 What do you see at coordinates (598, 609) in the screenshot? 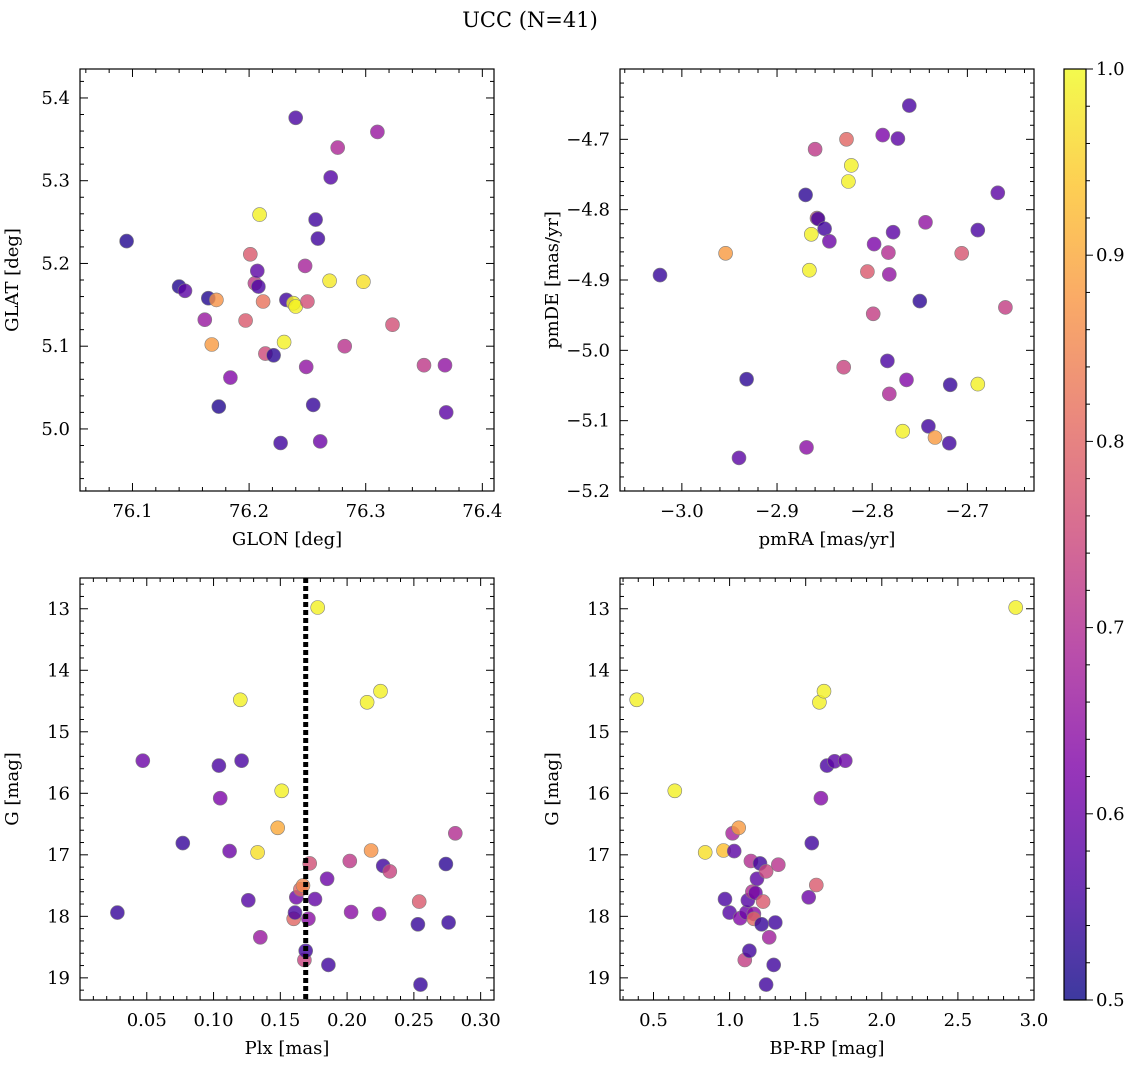
I see `y-tick-label: 13` at bounding box center [598, 609].